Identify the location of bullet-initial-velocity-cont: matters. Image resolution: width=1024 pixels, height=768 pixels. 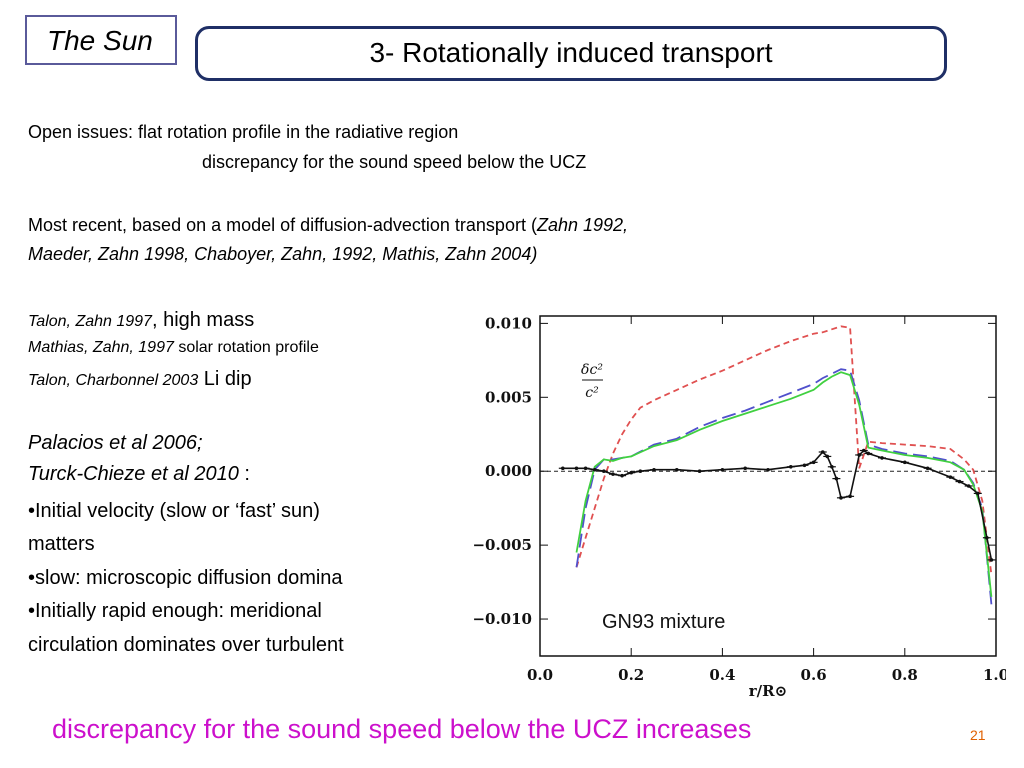
(61, 544).